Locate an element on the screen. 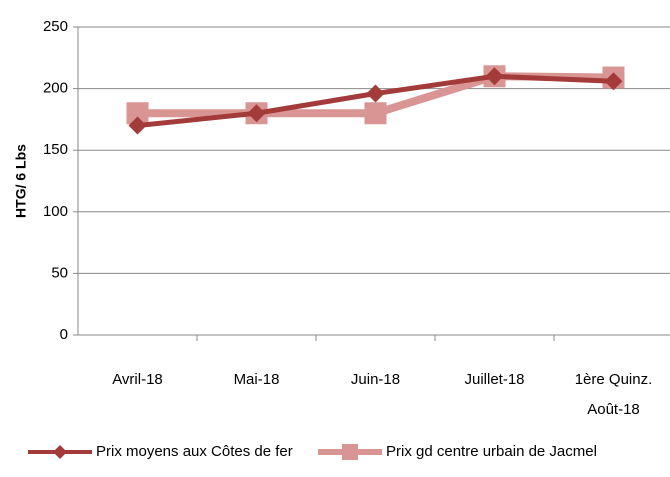 The width and height of the screenshot is (670, 477). y-tick-label: 50 is located at coordinates (59, 272).